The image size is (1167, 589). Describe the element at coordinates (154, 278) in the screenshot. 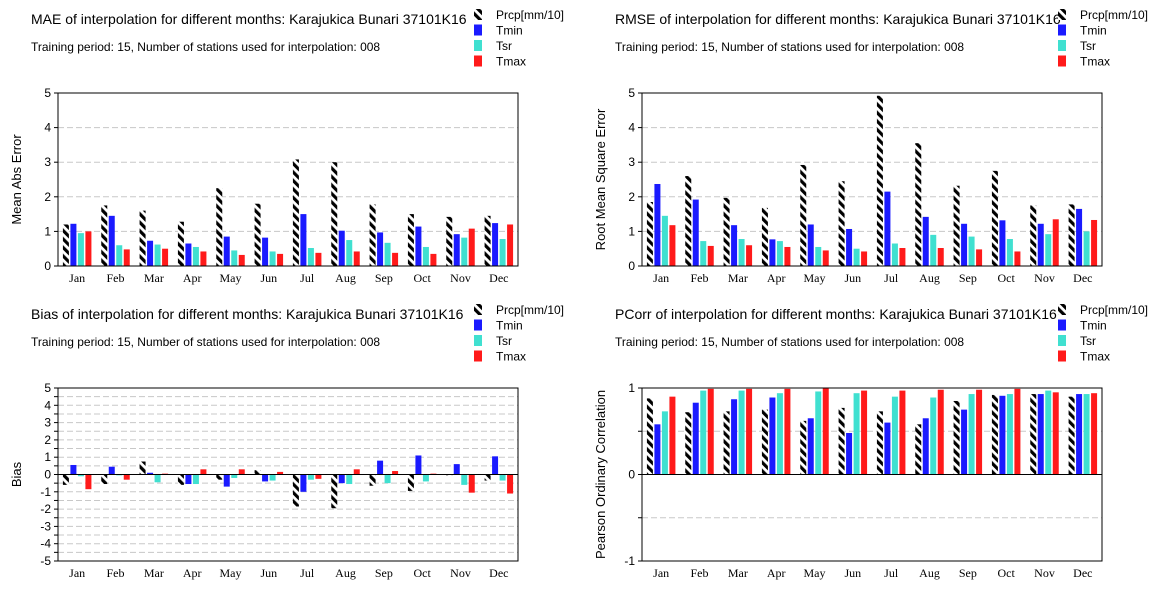

I see `x-tick-label-mar: Mar` at that location.